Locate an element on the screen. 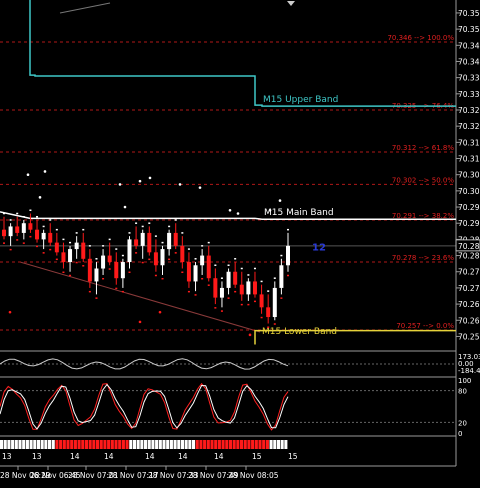  indicator-dot-red is located at coordinates (140, 322).